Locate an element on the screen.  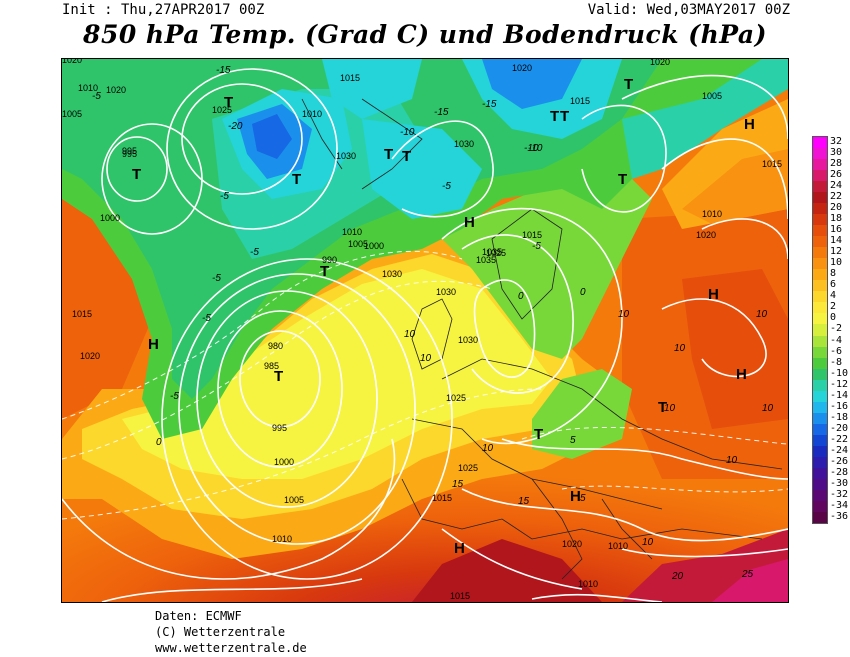
legend-tick-label: 10 is located at coordinates (836, 263).